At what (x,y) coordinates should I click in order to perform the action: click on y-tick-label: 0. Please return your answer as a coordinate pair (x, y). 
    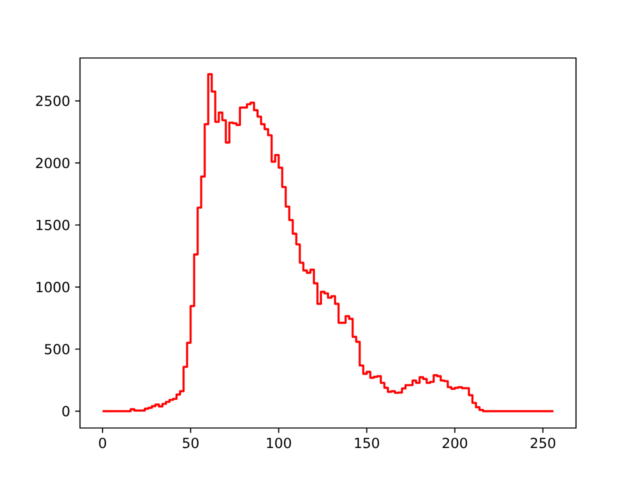
    Looking at the image, I should click on (66, 411).